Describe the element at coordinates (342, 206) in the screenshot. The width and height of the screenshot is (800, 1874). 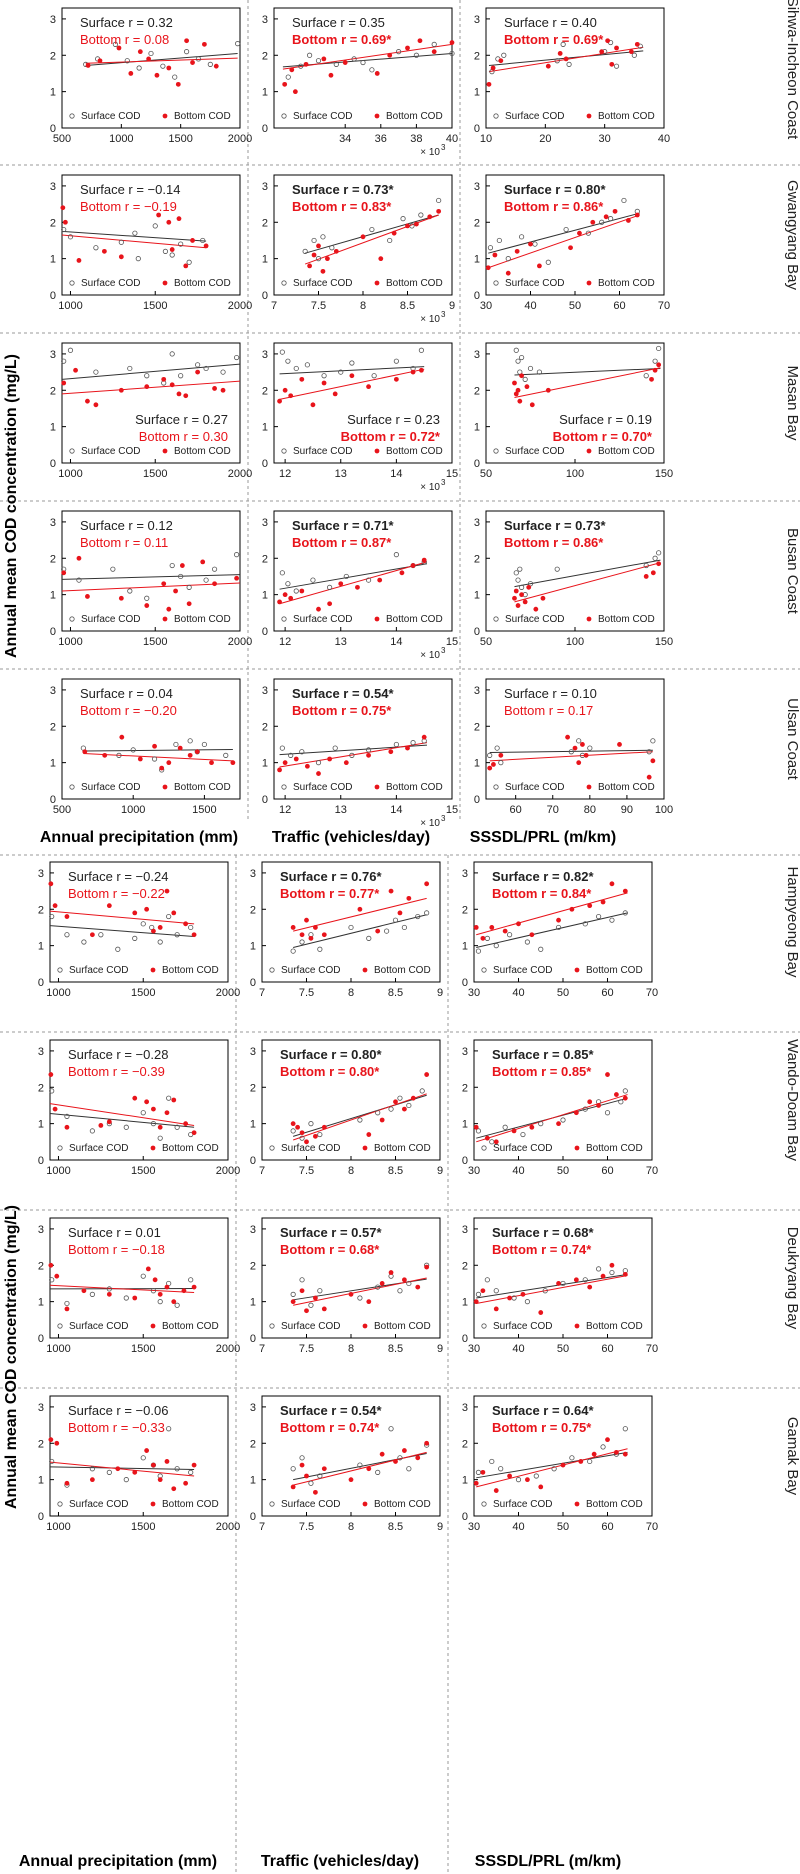
I see `bottom-correlation-label: Bottom r = 0.83*` at that location.